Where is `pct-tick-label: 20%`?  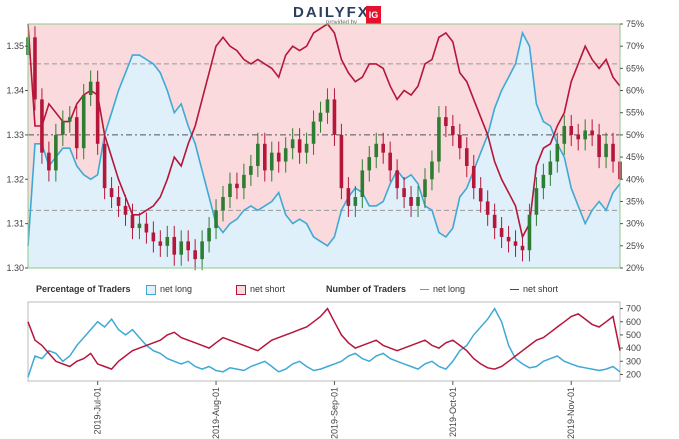 pct-tick-label: 20% is located at coordinates (635, 268).